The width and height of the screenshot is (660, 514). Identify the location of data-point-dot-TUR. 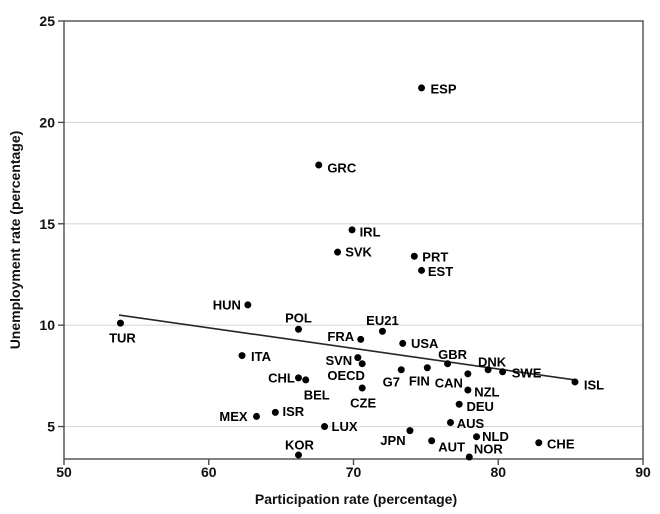
(120, 323).